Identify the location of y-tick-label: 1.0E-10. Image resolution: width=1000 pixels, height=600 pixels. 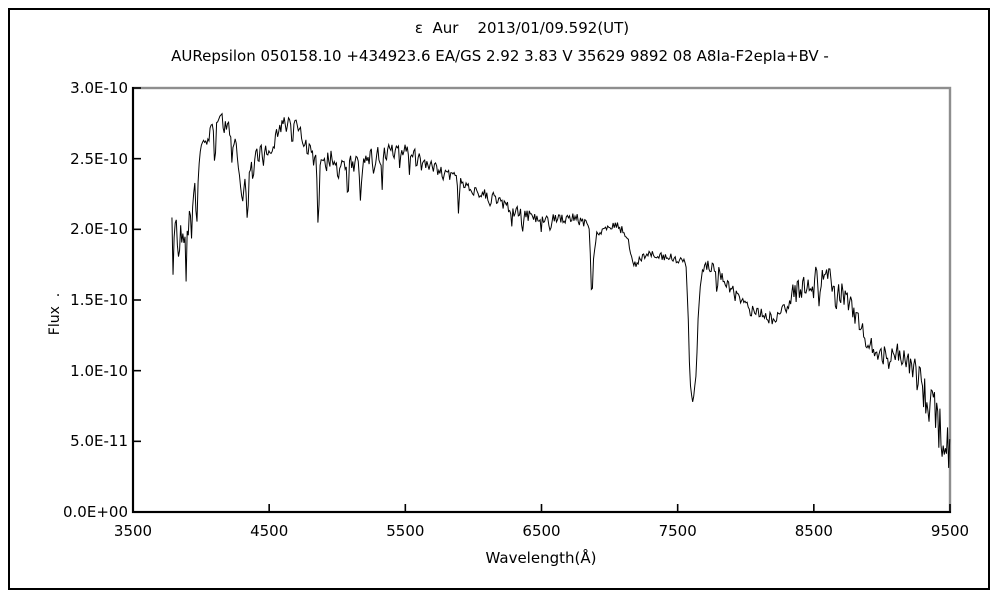
(99, 370).